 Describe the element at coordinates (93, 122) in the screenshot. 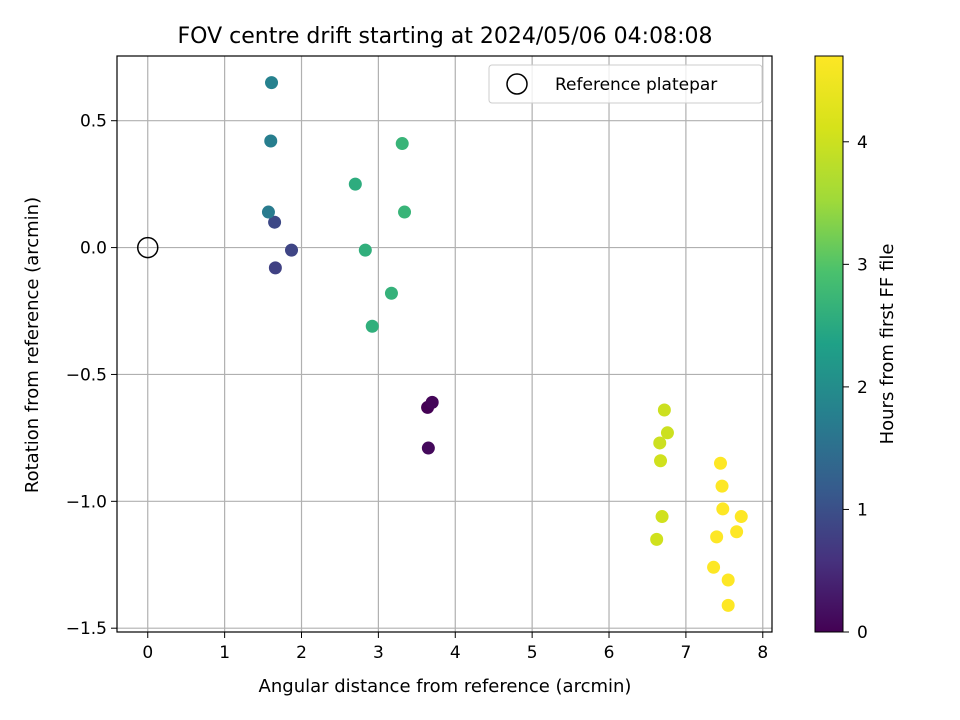

I see `y-tick-label: 0.5` at that location.